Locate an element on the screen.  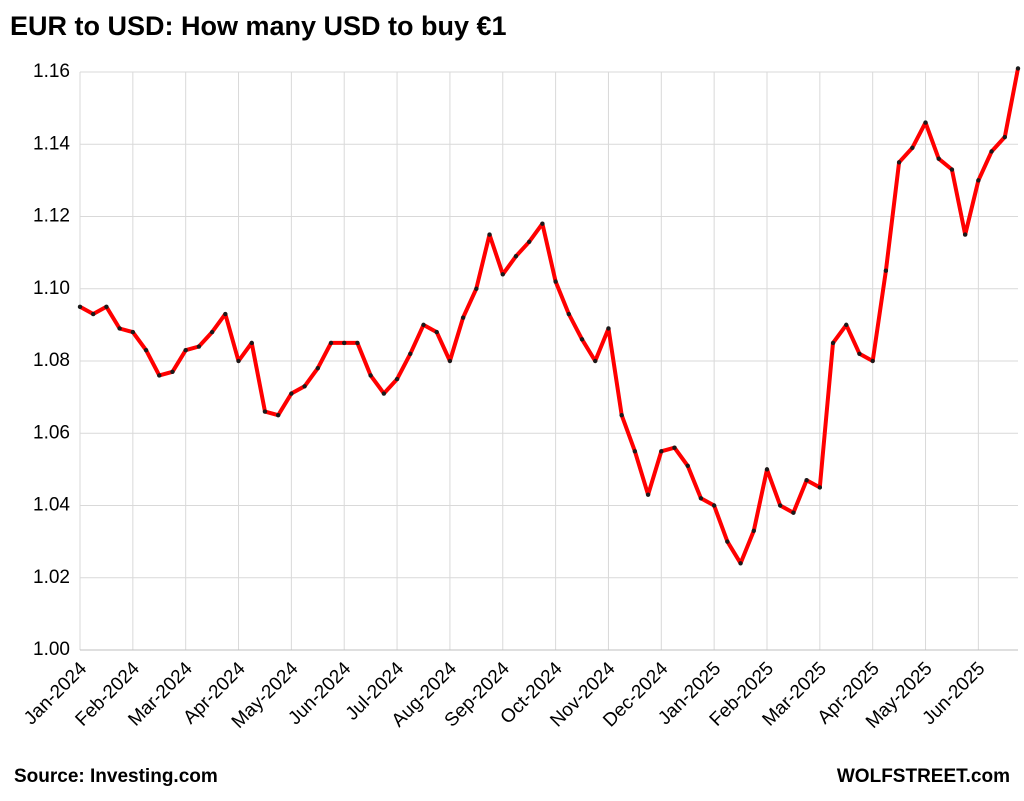
y-tick-label: 1.02 is located at coordinates (51, 577).